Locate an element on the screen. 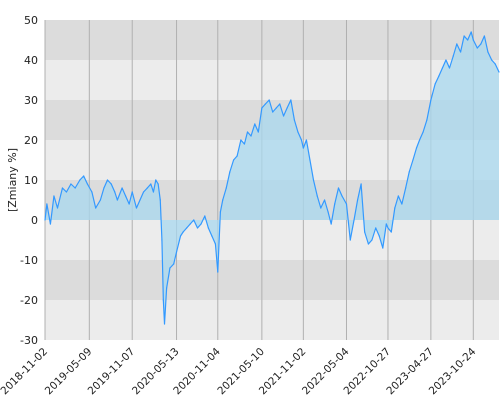  y-tick-label: -20 is located at coordinates (29, 300).